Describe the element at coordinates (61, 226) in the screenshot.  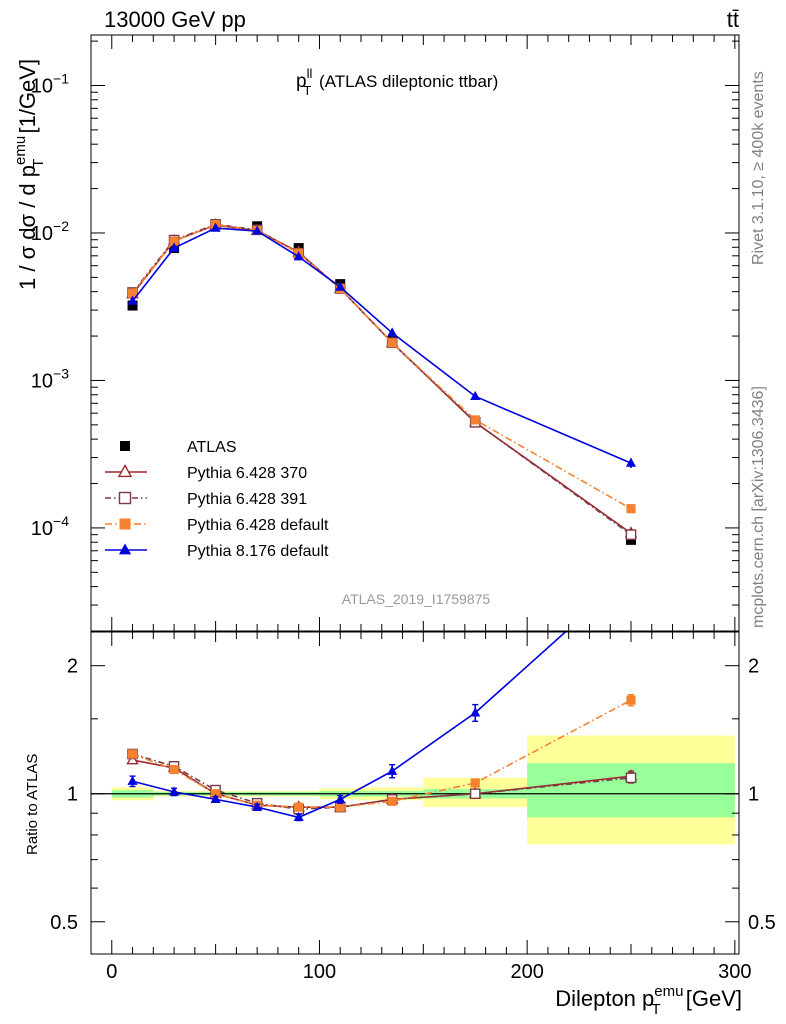
I see `main-y-tick-exp: −2` at that location.